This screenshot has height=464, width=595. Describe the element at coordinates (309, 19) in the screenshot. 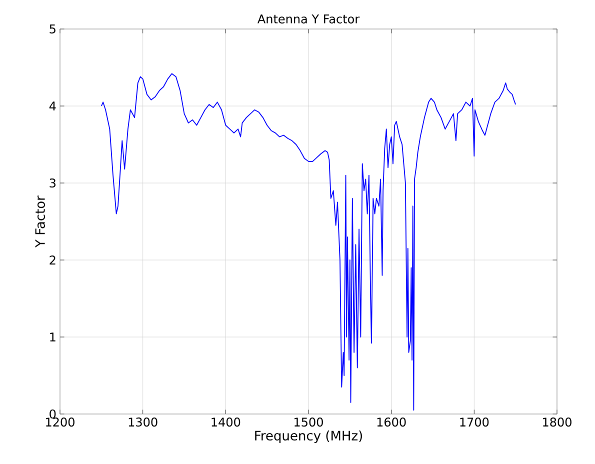

I see `chart-title: Antenna Y Factor` at that location.